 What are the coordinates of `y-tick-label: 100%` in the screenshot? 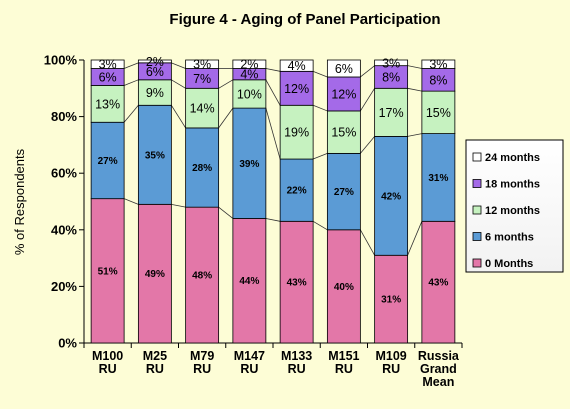 It's located at (61, 60).